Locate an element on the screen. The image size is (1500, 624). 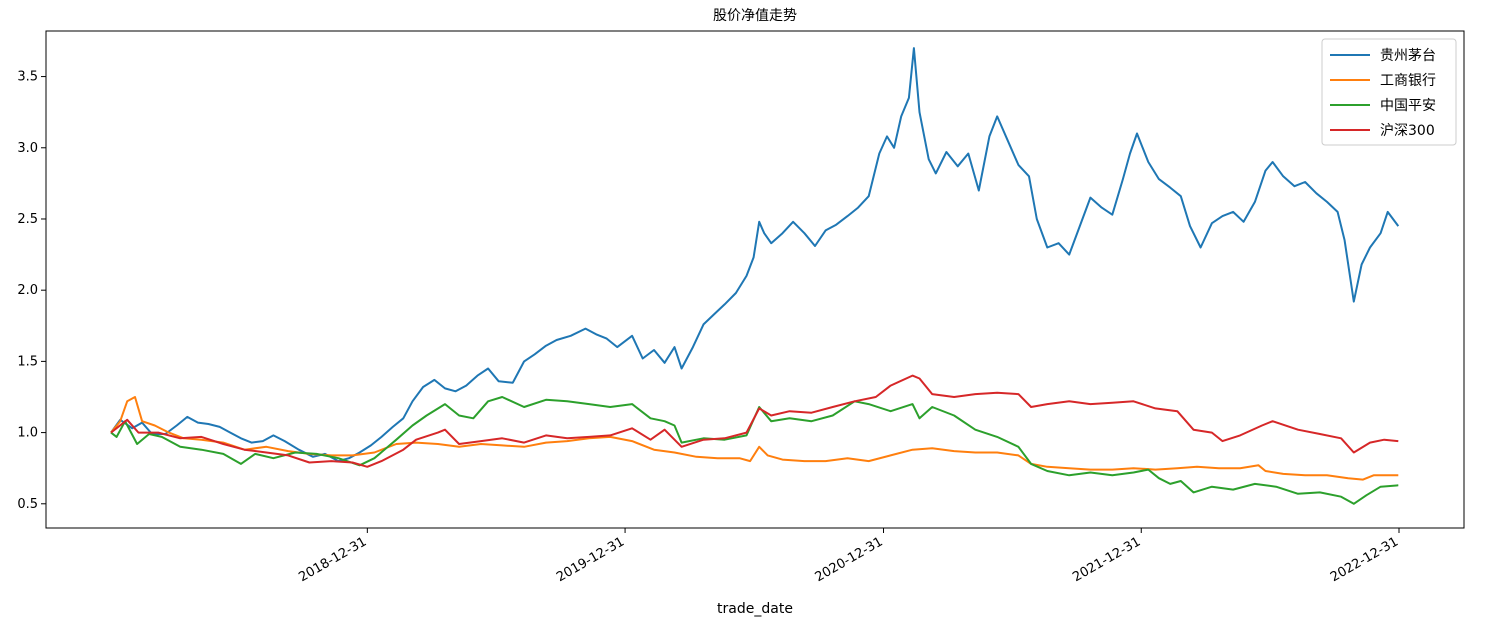
y-axis: 0.5 1.0 1.5 2.0 2.5 3.0 3.5 is located at coordinates (31, 291).